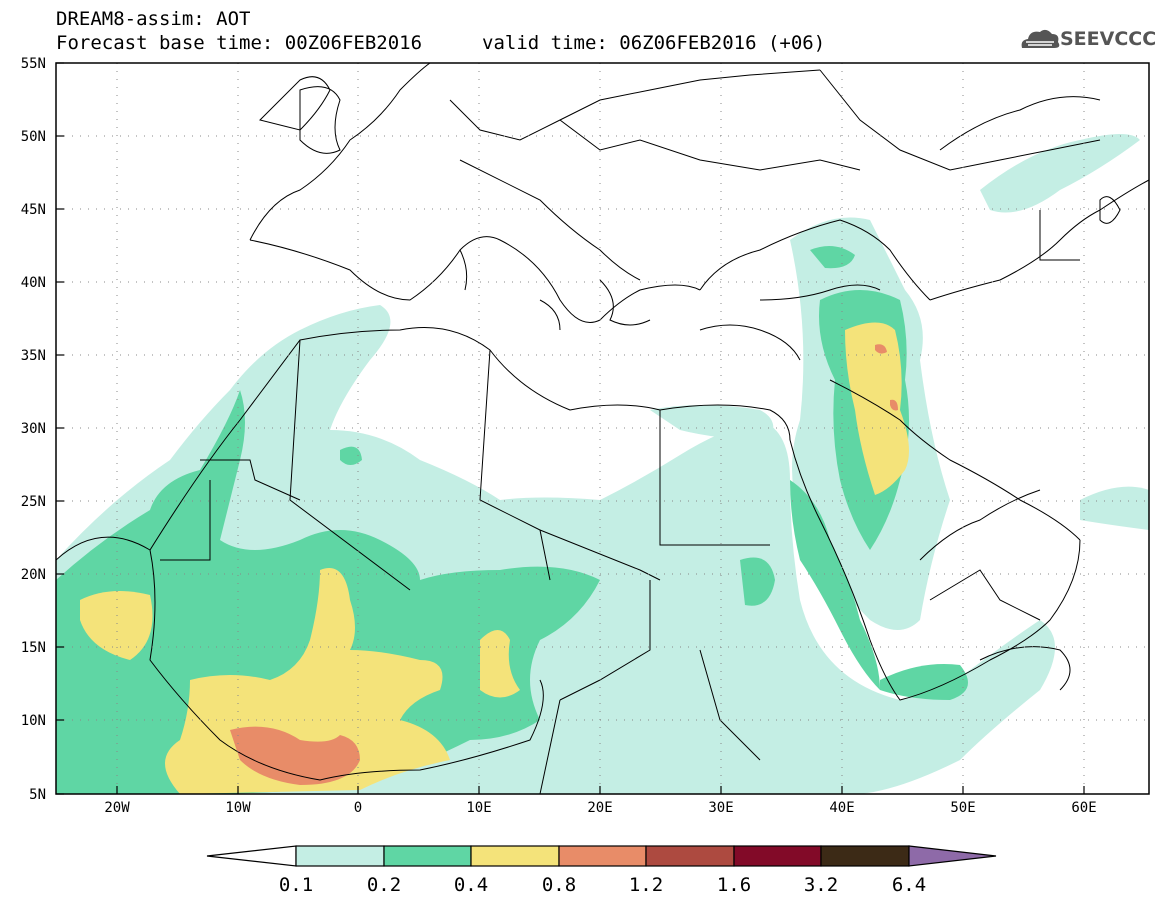  Describe the element at coordinates (37, 795) in the screenshot. I see `lat-label: 5N` at that location.